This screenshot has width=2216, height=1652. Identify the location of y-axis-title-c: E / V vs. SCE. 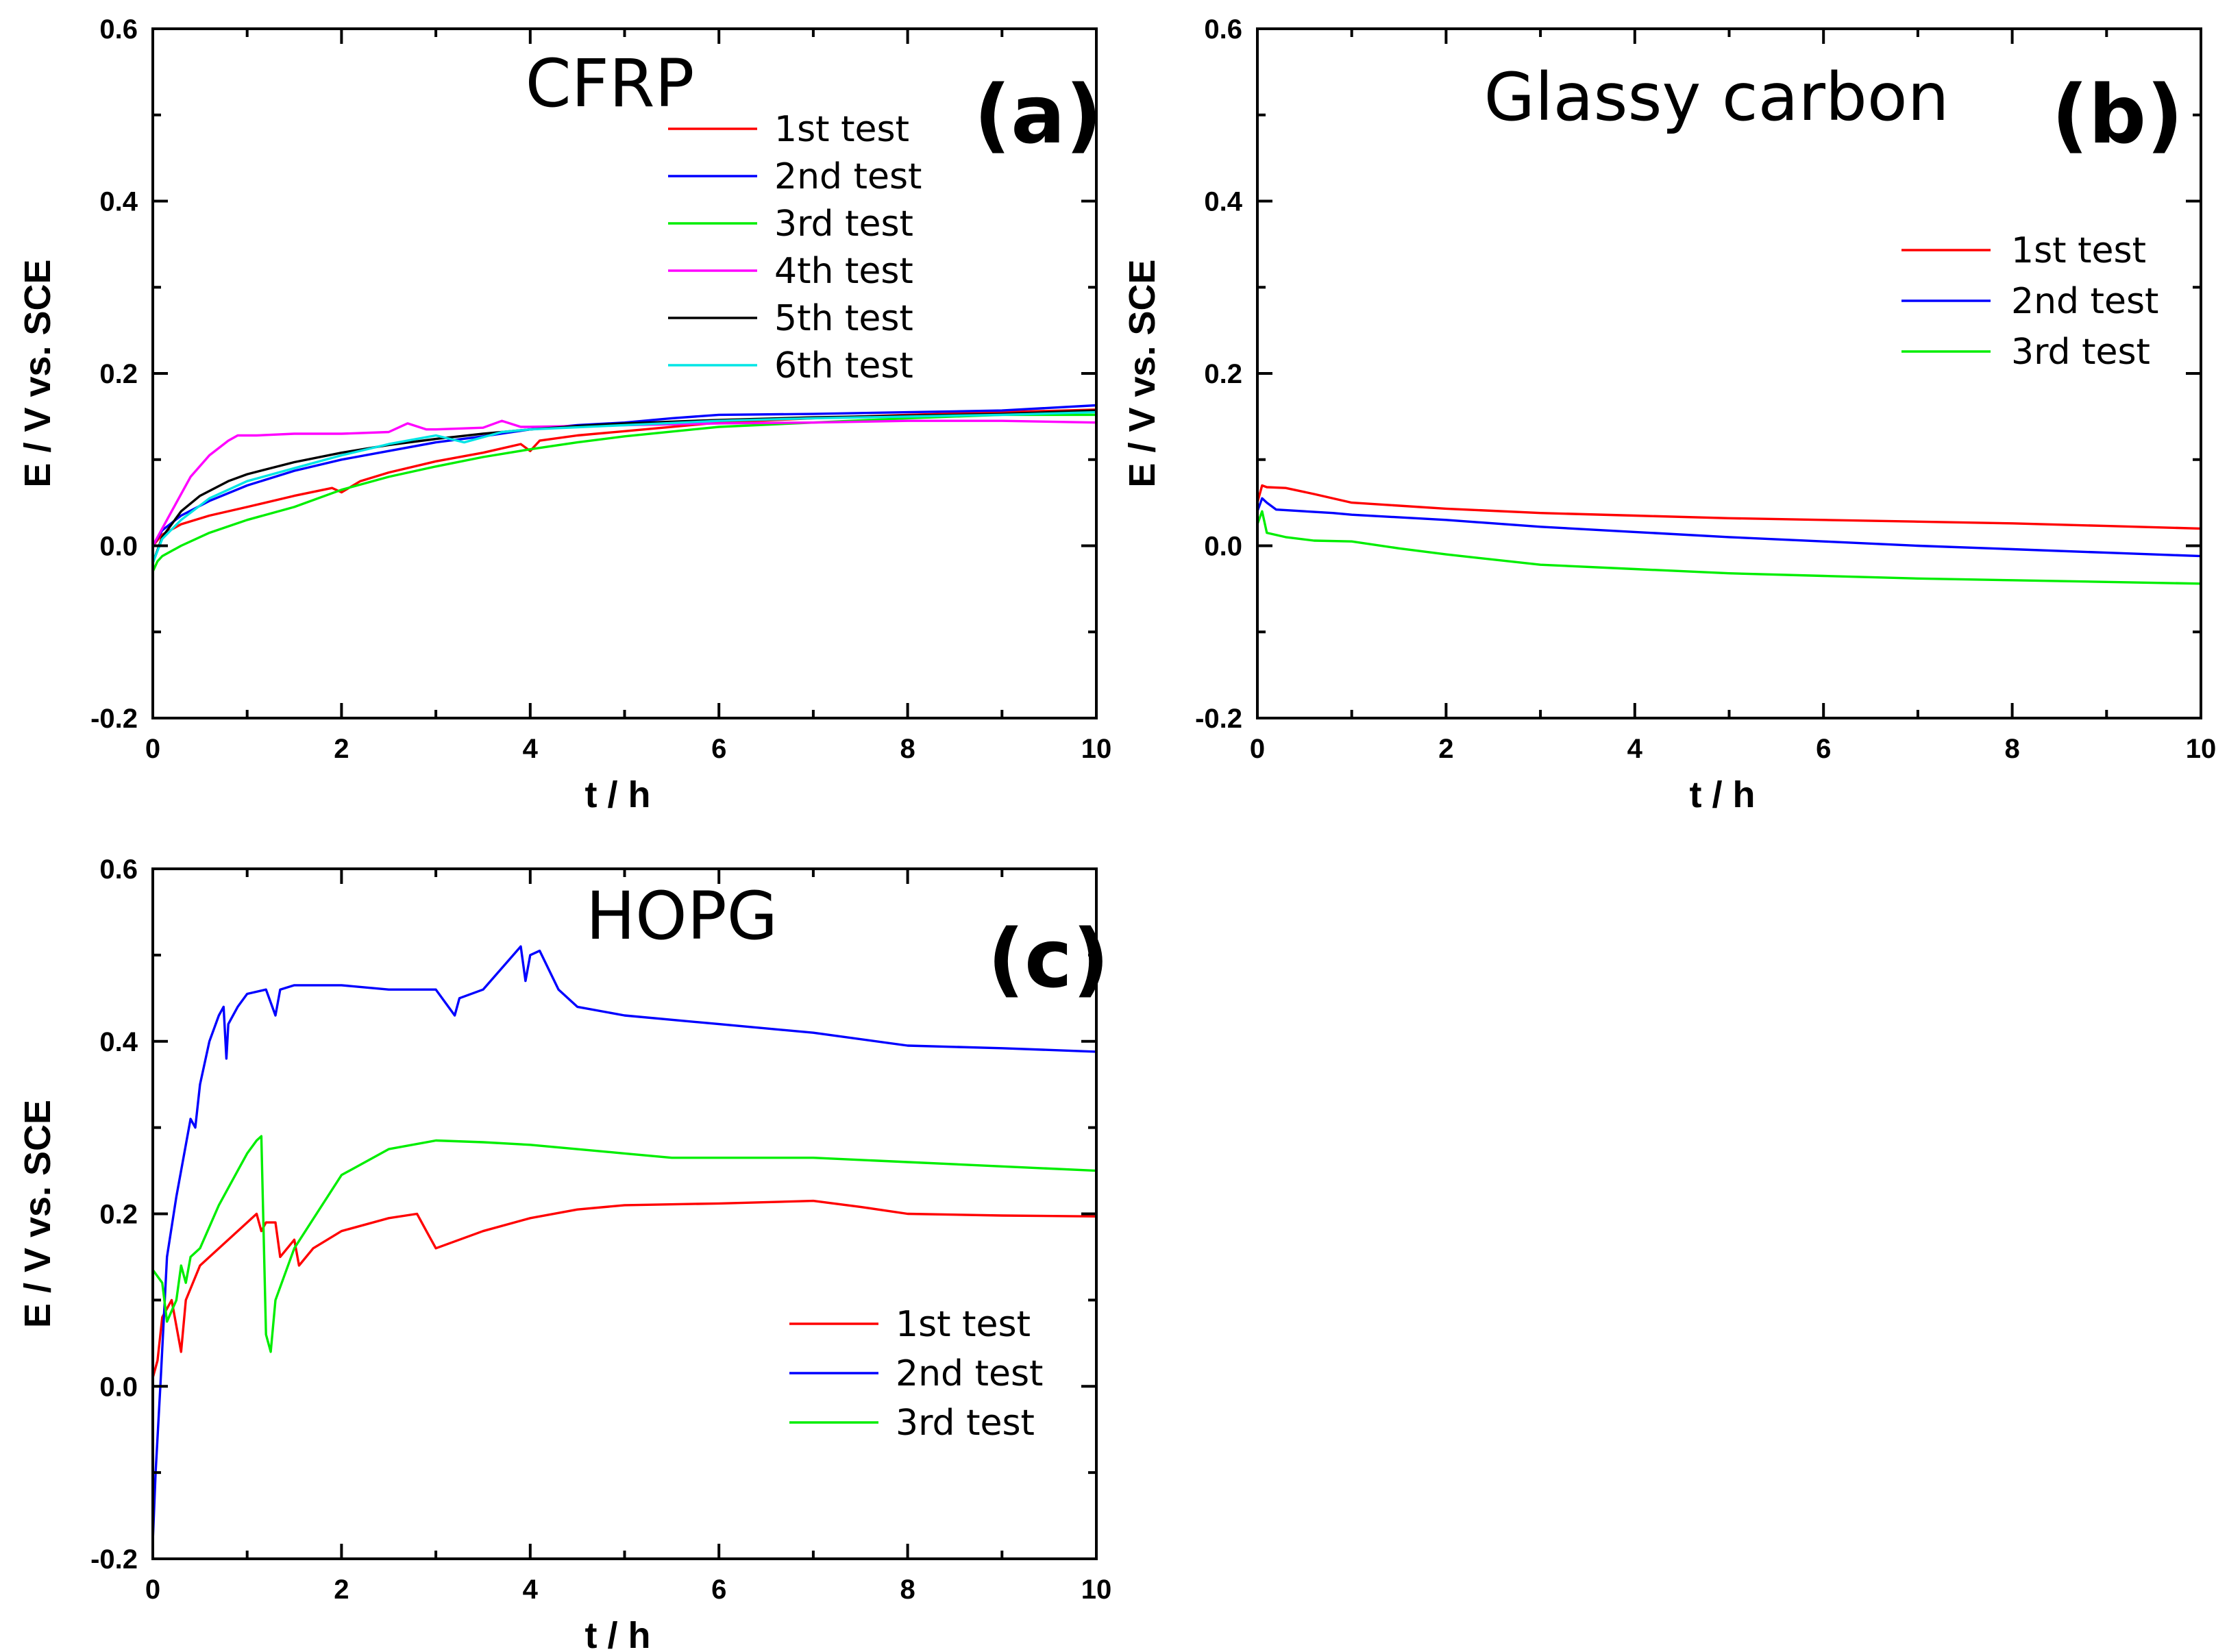
(37, 1214).